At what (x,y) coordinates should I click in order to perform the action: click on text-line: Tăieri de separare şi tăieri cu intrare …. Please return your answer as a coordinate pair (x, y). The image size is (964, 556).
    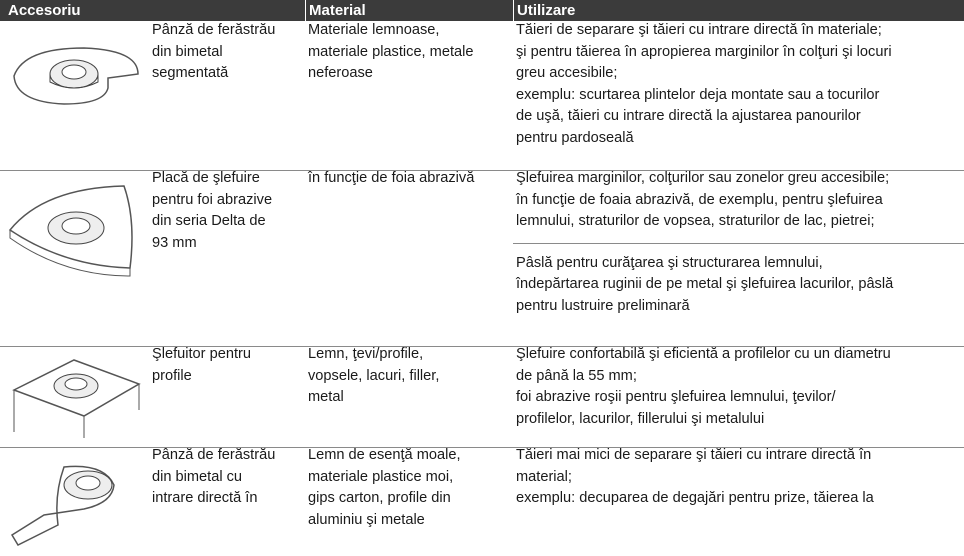
    Looking at the image, I should click on (699, 30).